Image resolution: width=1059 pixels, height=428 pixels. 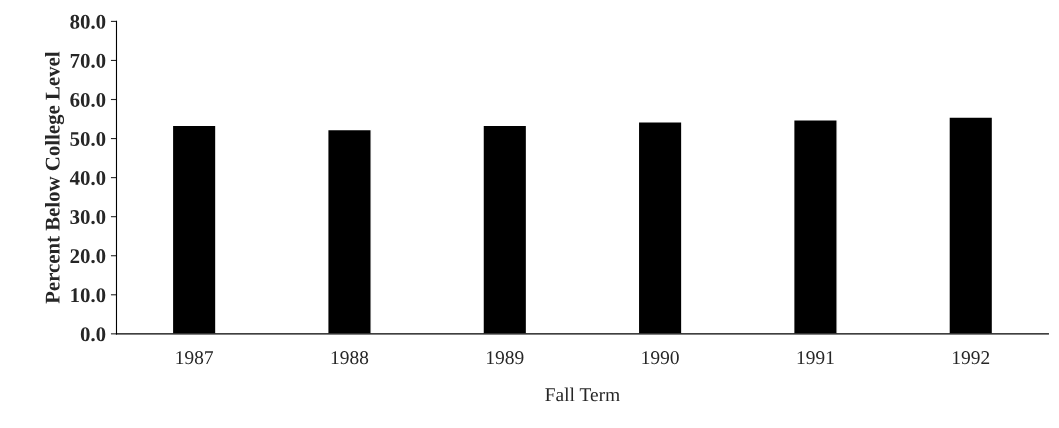 I want to click on y-tick-label: 80.0, so click(x=88, y=21).